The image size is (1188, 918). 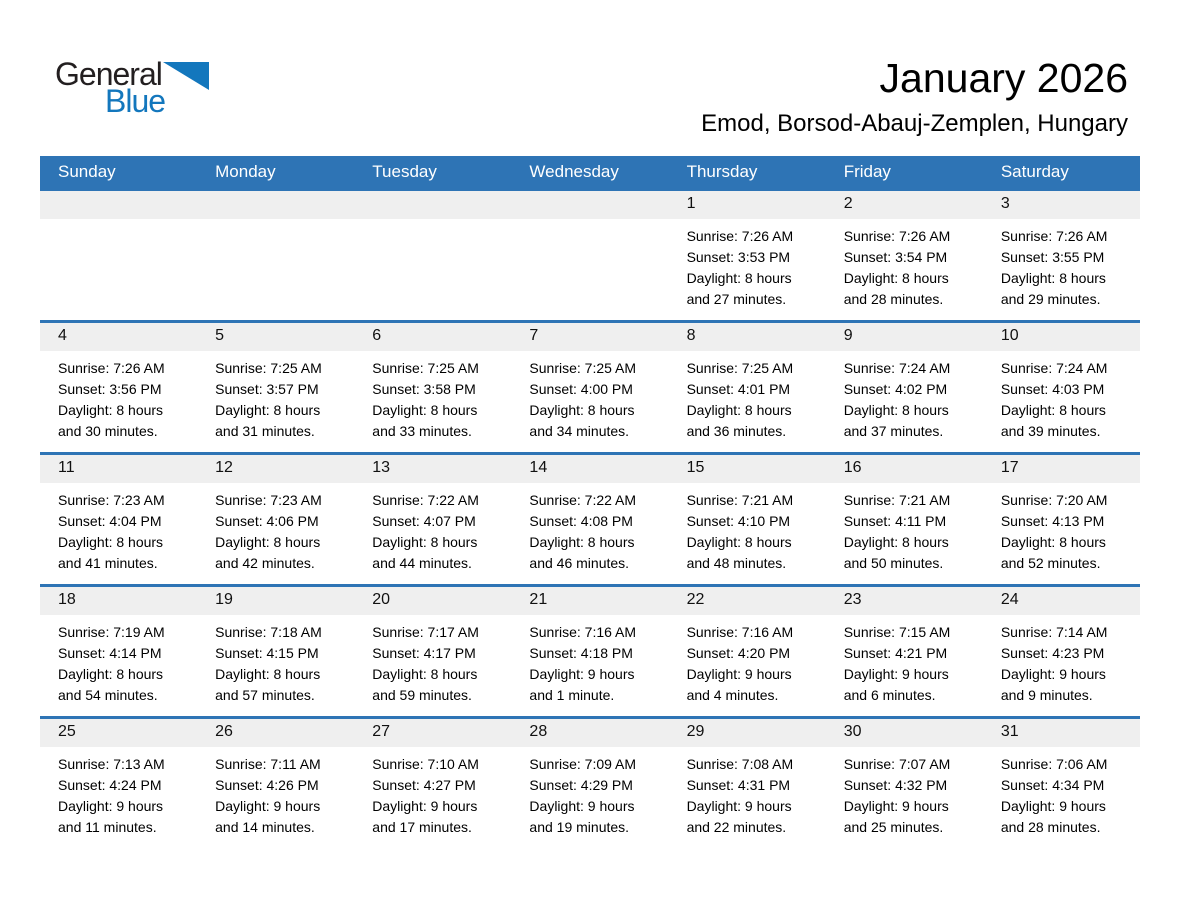 What do you see at coordinates (110, 785) in the screenshot?
I see `detail-line: Sunset: 4:24 PM` at bounding box center [110, 785].